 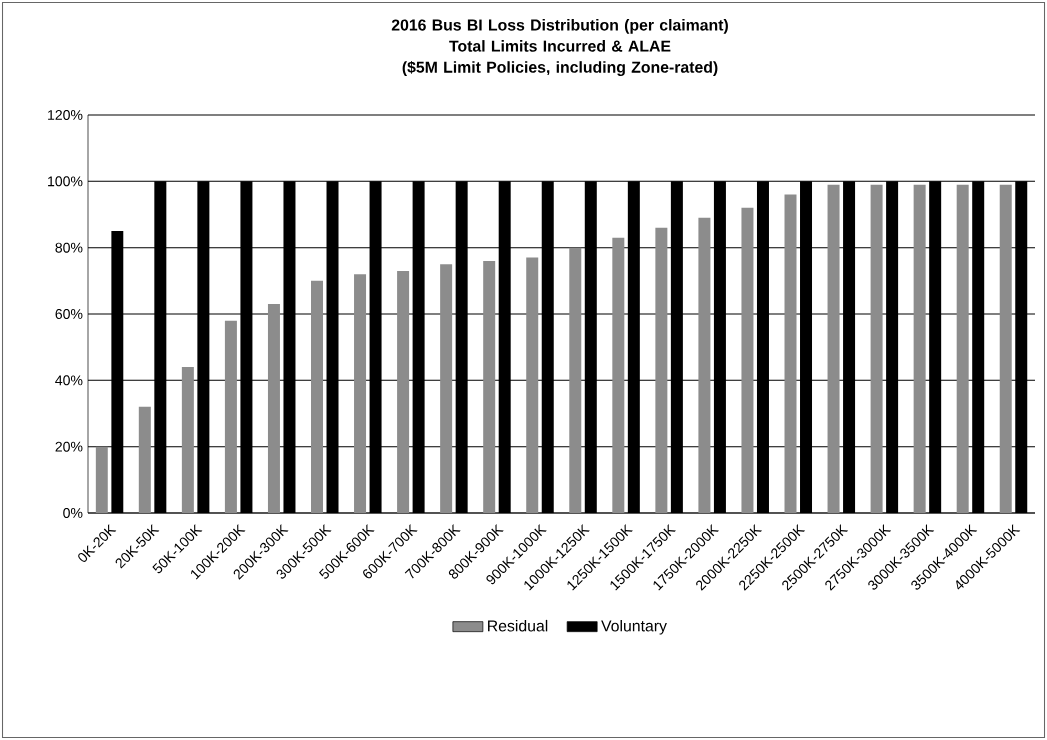 What do you see at coordinates (69, 314) in the screenshot?
I see `y-tick-label: 60%` at bounding box center [69, 314].